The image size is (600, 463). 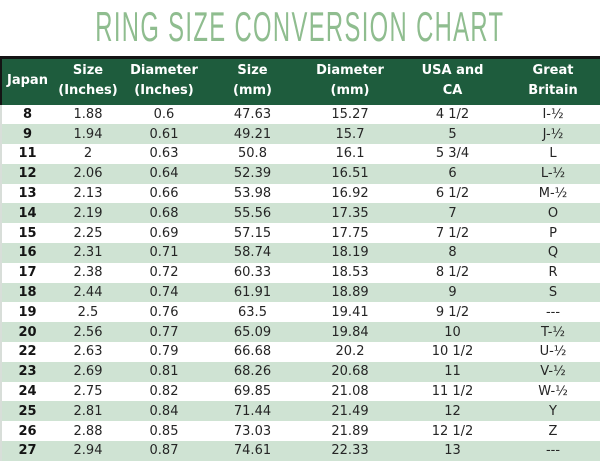 I want to click on cell-size-inches: 2.19, so click(x=88, y=213).